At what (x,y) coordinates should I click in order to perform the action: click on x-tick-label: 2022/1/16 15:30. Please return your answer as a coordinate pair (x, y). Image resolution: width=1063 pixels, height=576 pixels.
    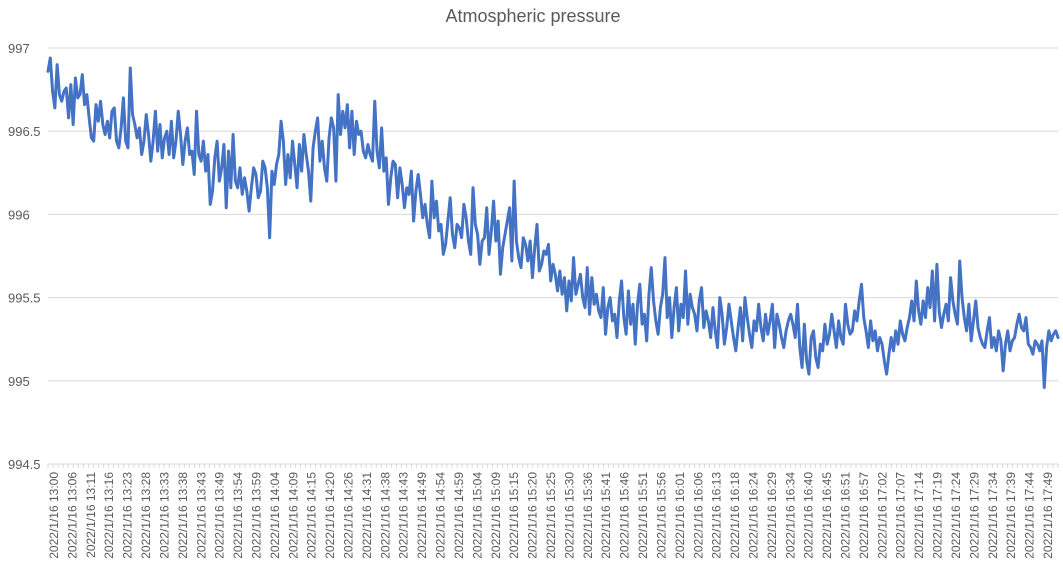
    Looking at the image, I should click on (569, 515).